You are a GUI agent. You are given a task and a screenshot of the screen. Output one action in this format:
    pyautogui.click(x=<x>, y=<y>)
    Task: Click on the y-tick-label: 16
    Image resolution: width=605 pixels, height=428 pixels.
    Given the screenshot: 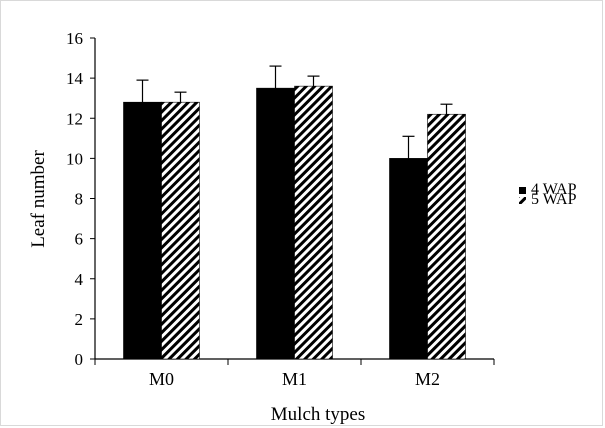 What is the action you would take?
    pyautogui.click(x=74, y=38)
    